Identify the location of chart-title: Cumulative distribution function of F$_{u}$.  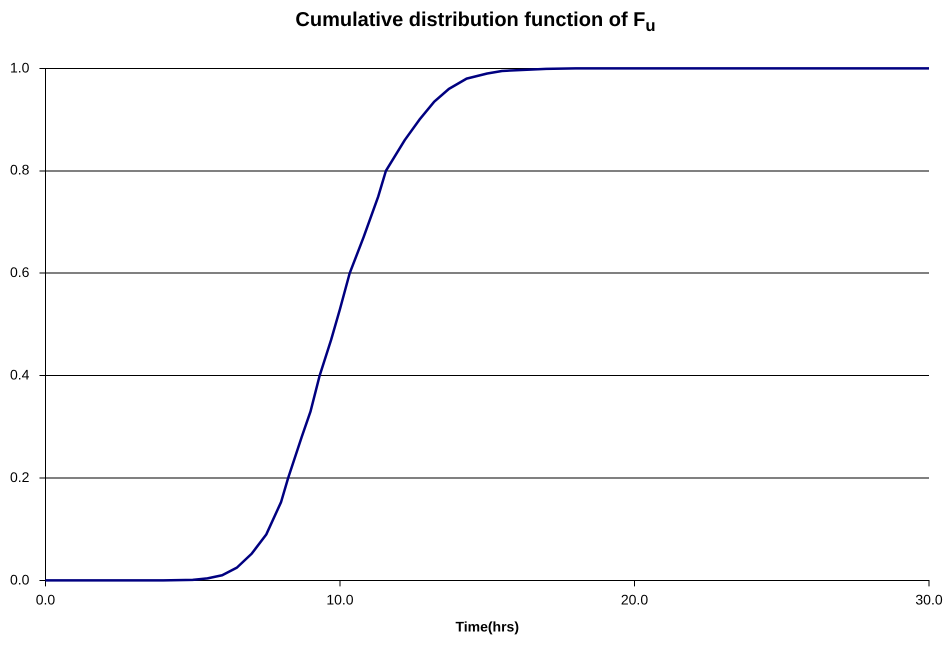
(475, 22).